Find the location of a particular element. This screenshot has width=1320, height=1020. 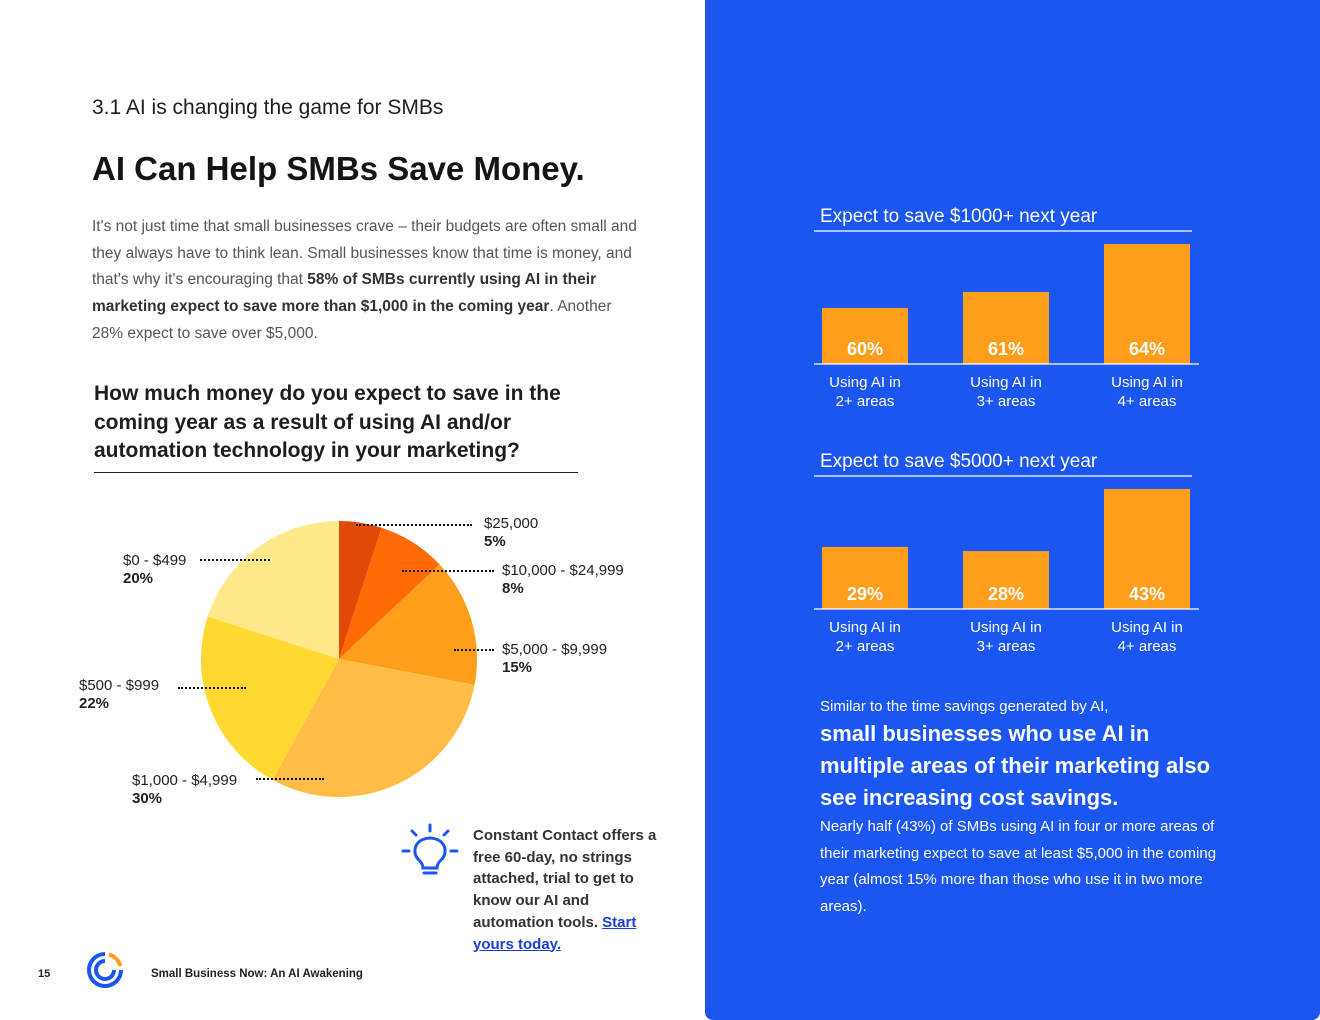

bar-chart-title: Expect to save $1000+ next year is located at coordinates (959, 216).